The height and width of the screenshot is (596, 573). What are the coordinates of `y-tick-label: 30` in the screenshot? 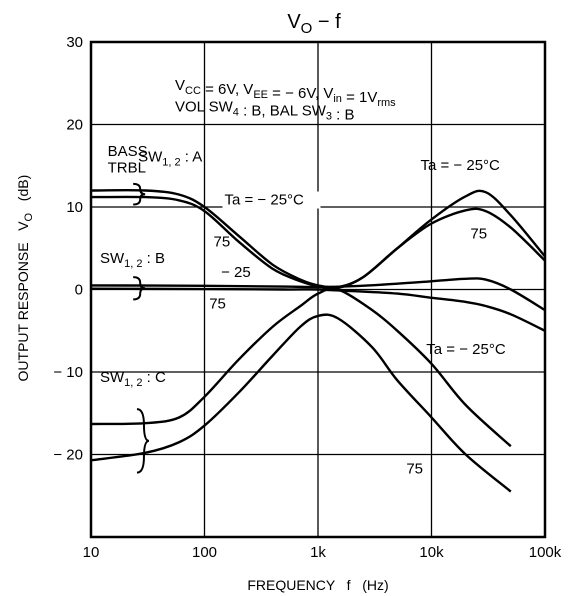 It's located at (74, 42).